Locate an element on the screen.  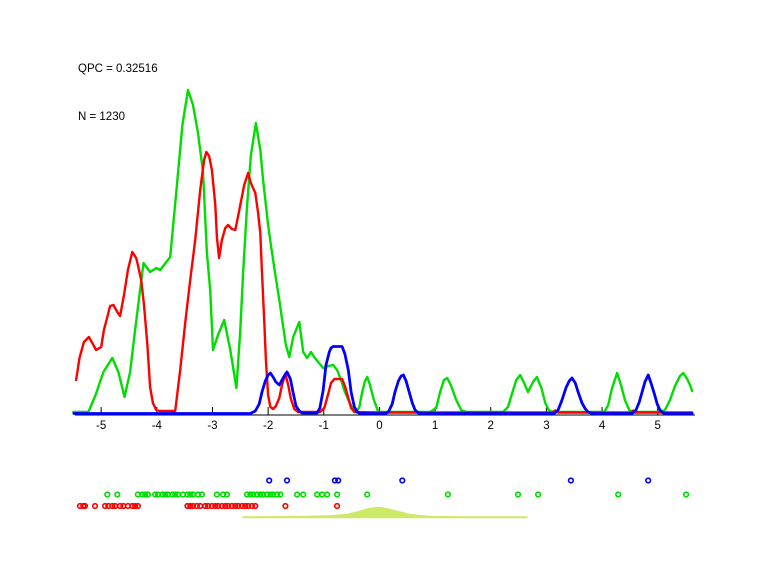
x-tick-label: -5 is located at coordinates (101, 426).